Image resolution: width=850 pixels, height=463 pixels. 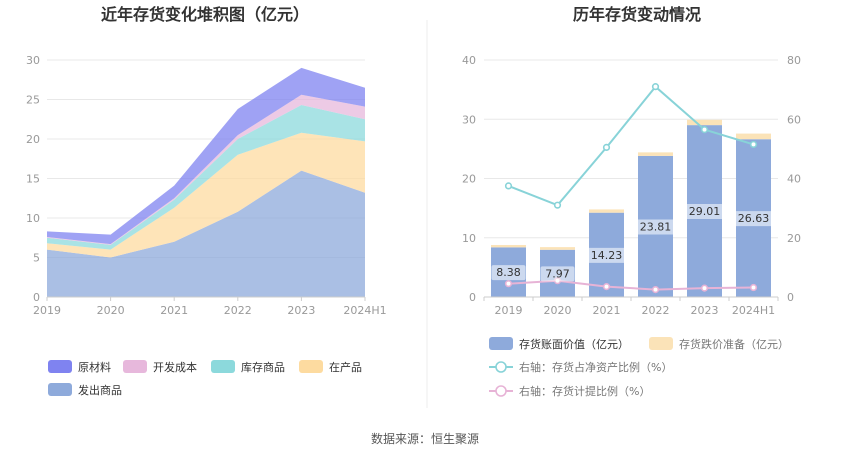 What do you see at coordinates (33, 139) in the screenshot?
I see `left-y-tick-label: 20` at bounding box center [33, 139].